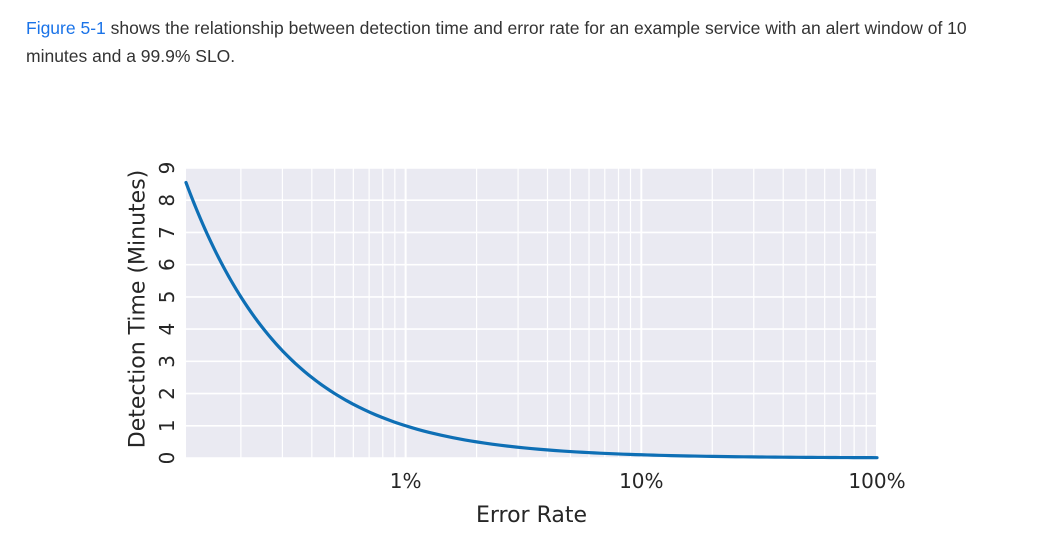 This screenshot has width=1045, height=538. What do you see at coordinates (167, 297) in the screenshot?
I see `y-tick-label: 5` at bounding box center [167, 297].